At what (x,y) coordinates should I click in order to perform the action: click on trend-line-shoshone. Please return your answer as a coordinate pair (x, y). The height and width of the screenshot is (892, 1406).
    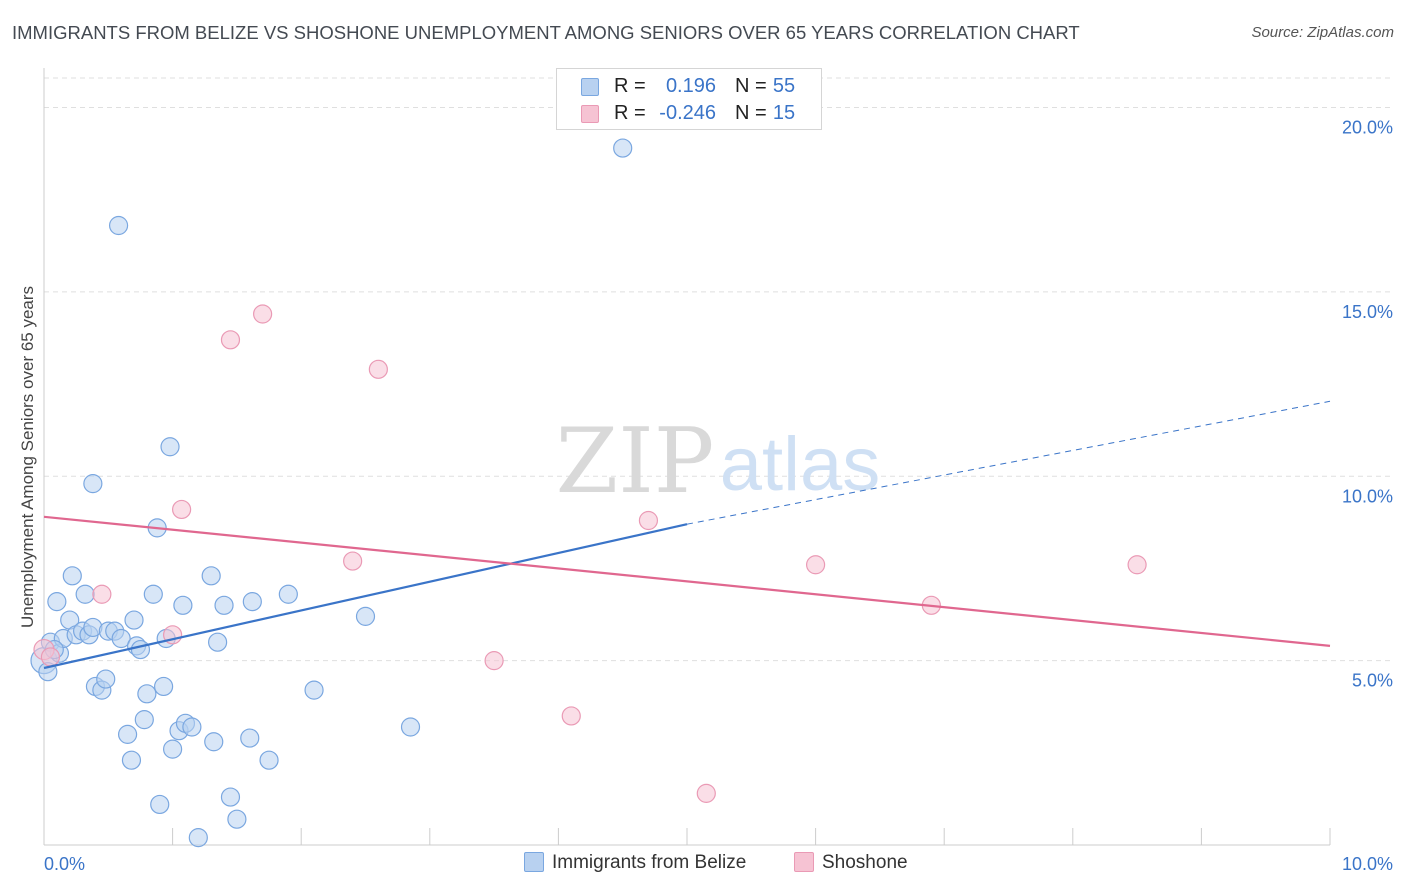
    Looking at the image, I should click on (687, 581).